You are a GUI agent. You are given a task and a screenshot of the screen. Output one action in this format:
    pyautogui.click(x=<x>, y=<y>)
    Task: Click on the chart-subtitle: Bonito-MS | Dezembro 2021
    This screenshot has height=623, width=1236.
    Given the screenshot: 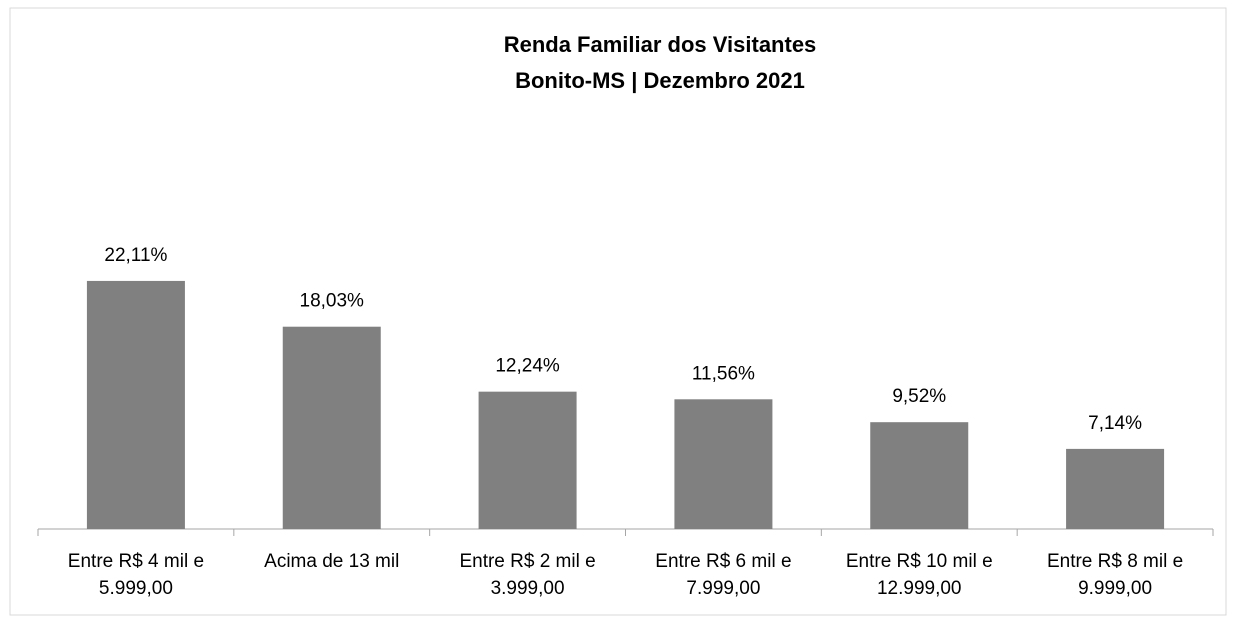 What is the action you would take?
    pyautogui.click(x=660, y=80)
    